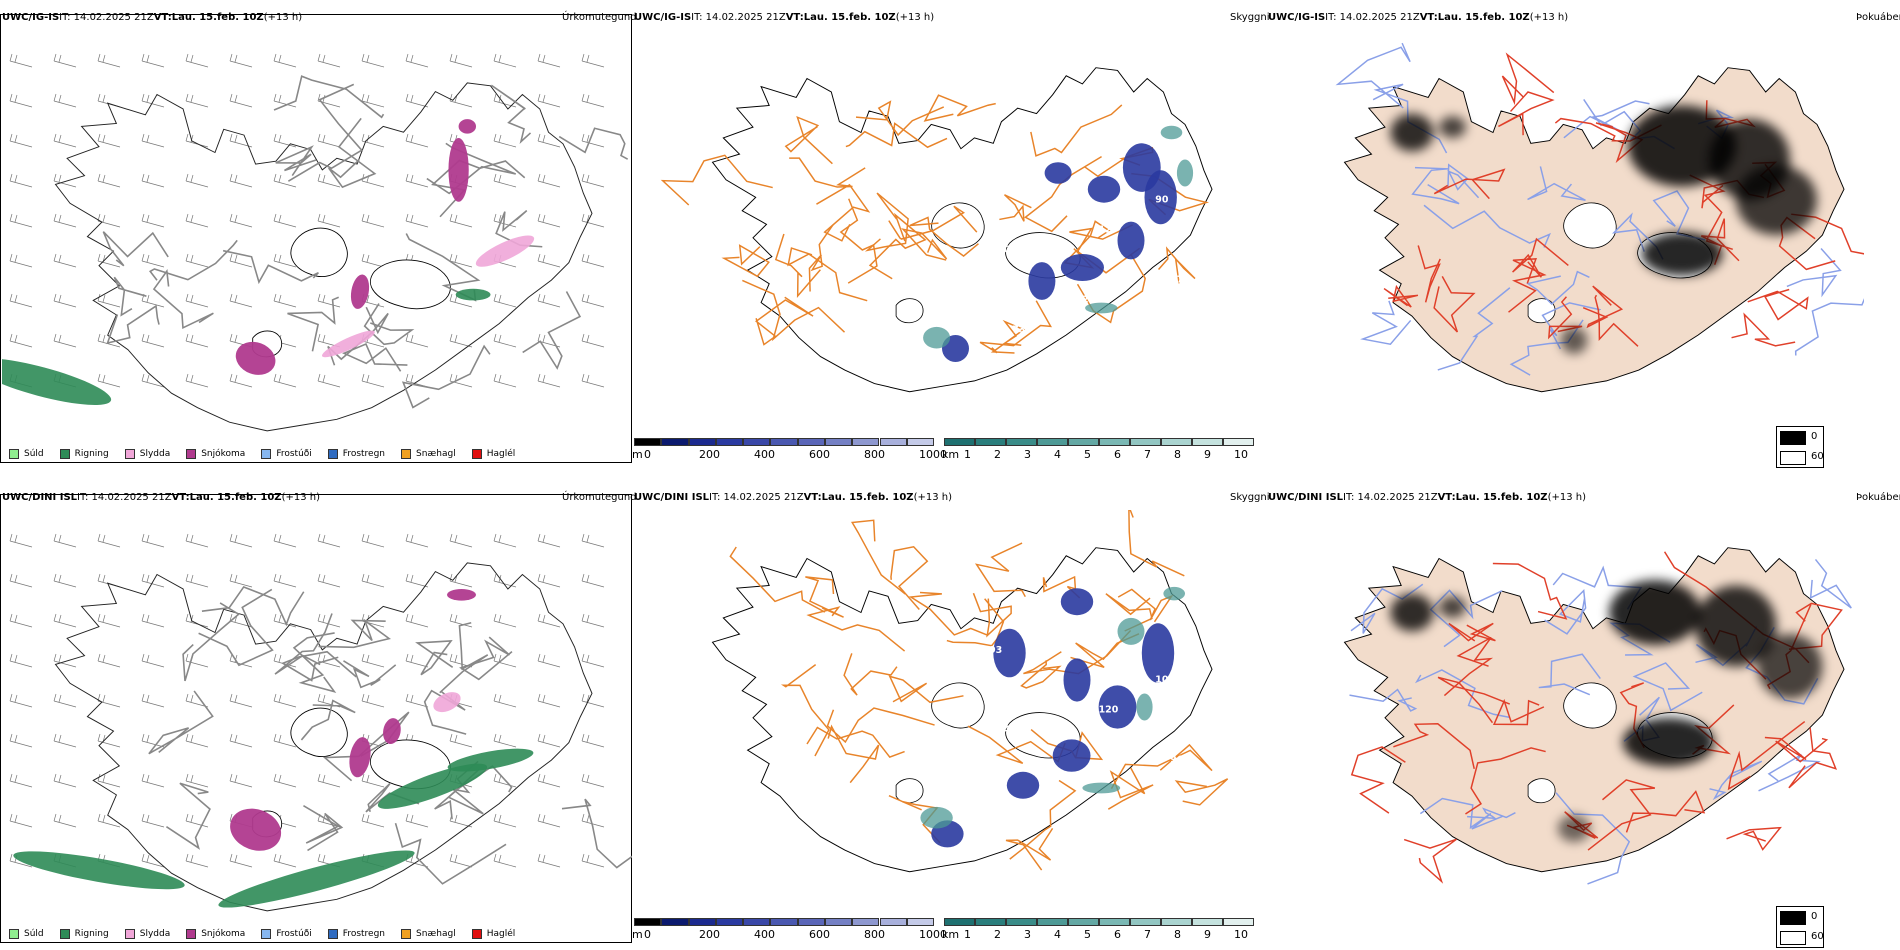 The height and width of the screenshot is (950, 1900). I want to click on cloud-base-tick-label: 400, so click(764, 454).